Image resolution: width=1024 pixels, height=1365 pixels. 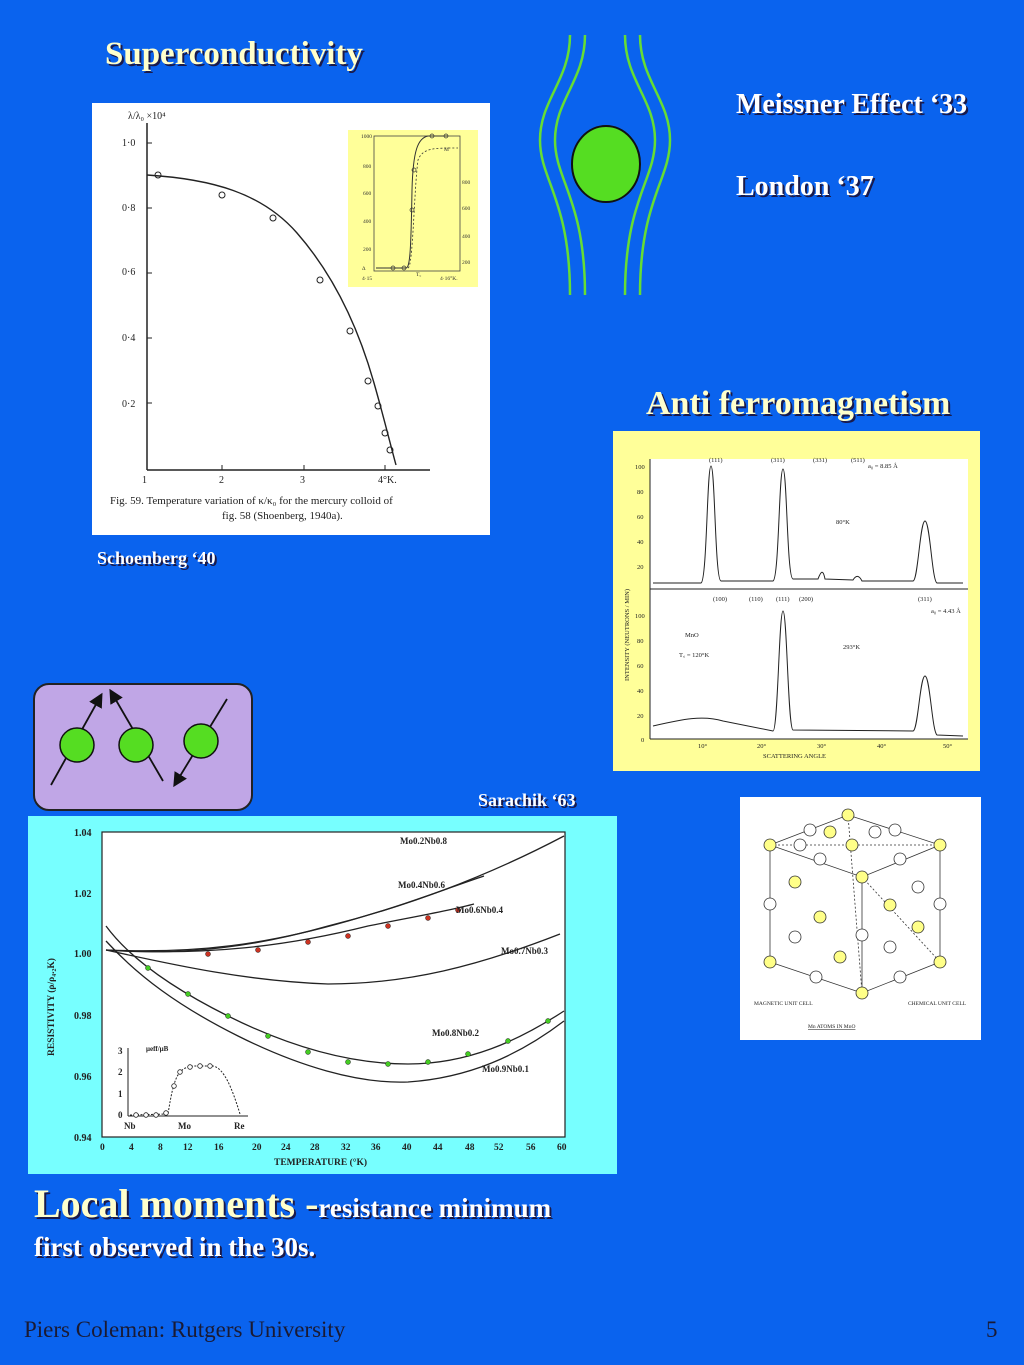 I want to click on svg-text: 40°, so click(x=882, y=746).